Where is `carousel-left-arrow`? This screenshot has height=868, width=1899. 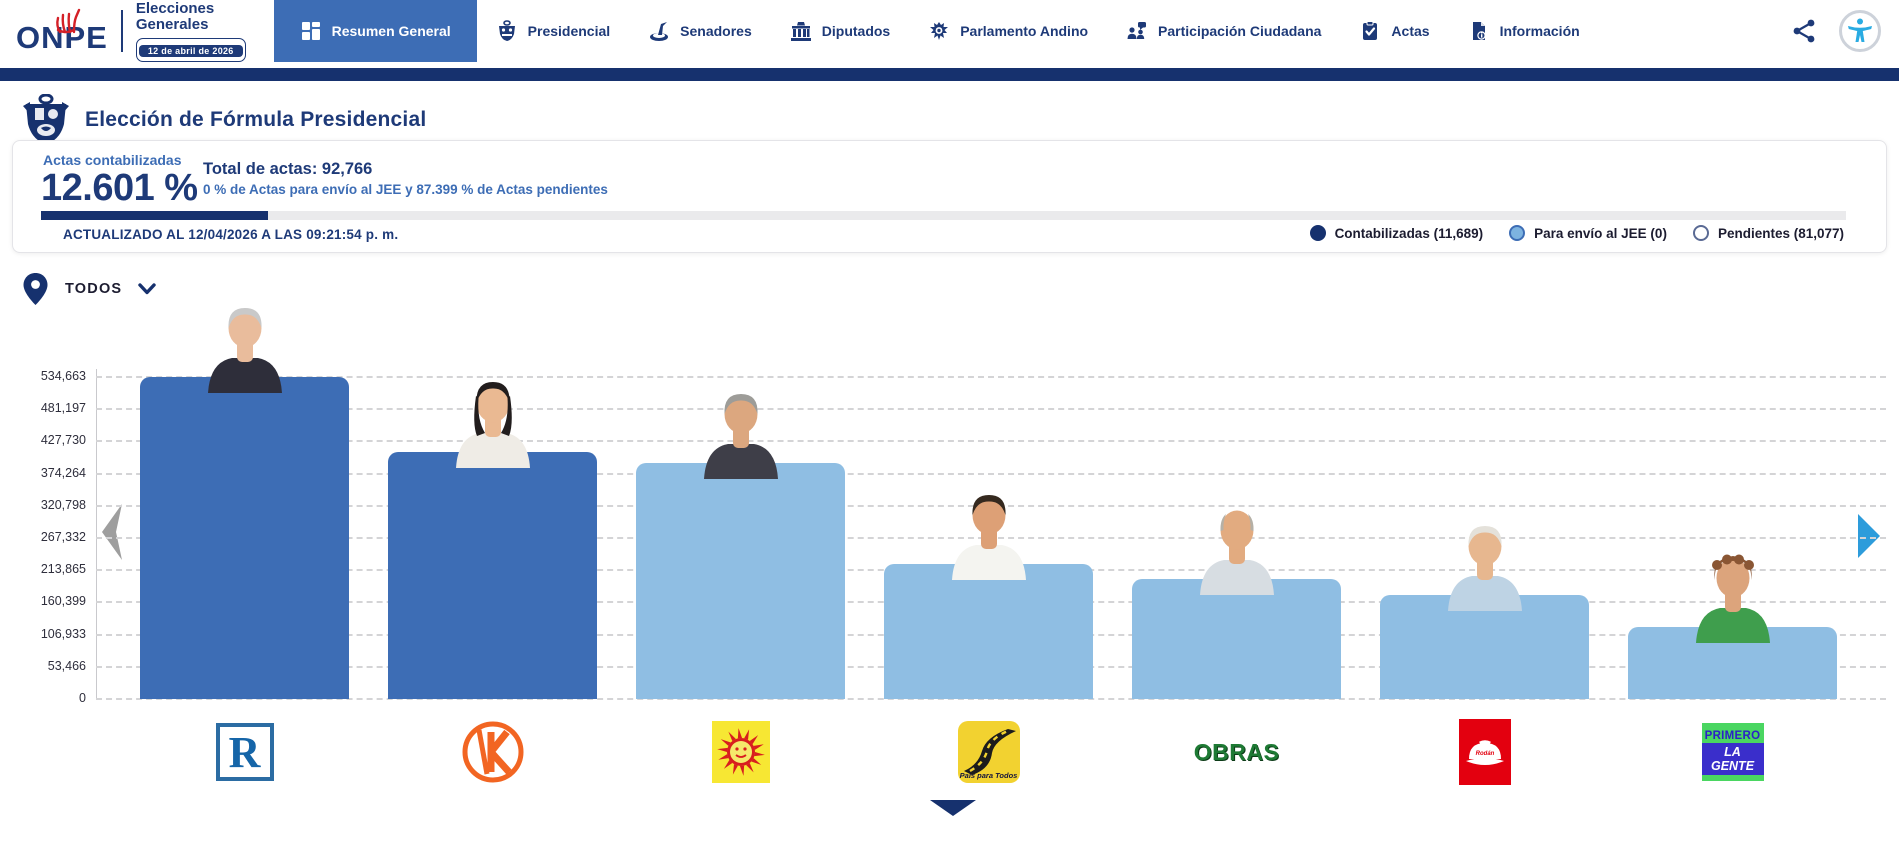 carousel-left-arrow is located at coordinates (111, 532).